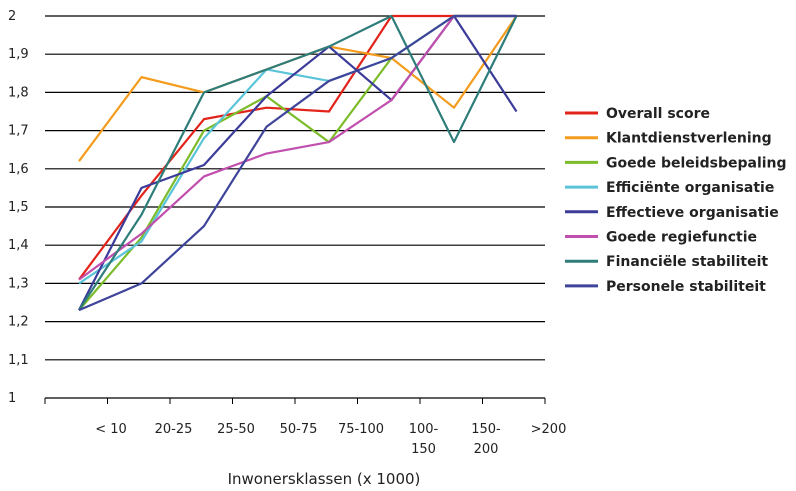  What do you see at coordinates (424, 429) in the screenshot?
I see `x-tick-label: 100-` at bounding box center [424, 429].